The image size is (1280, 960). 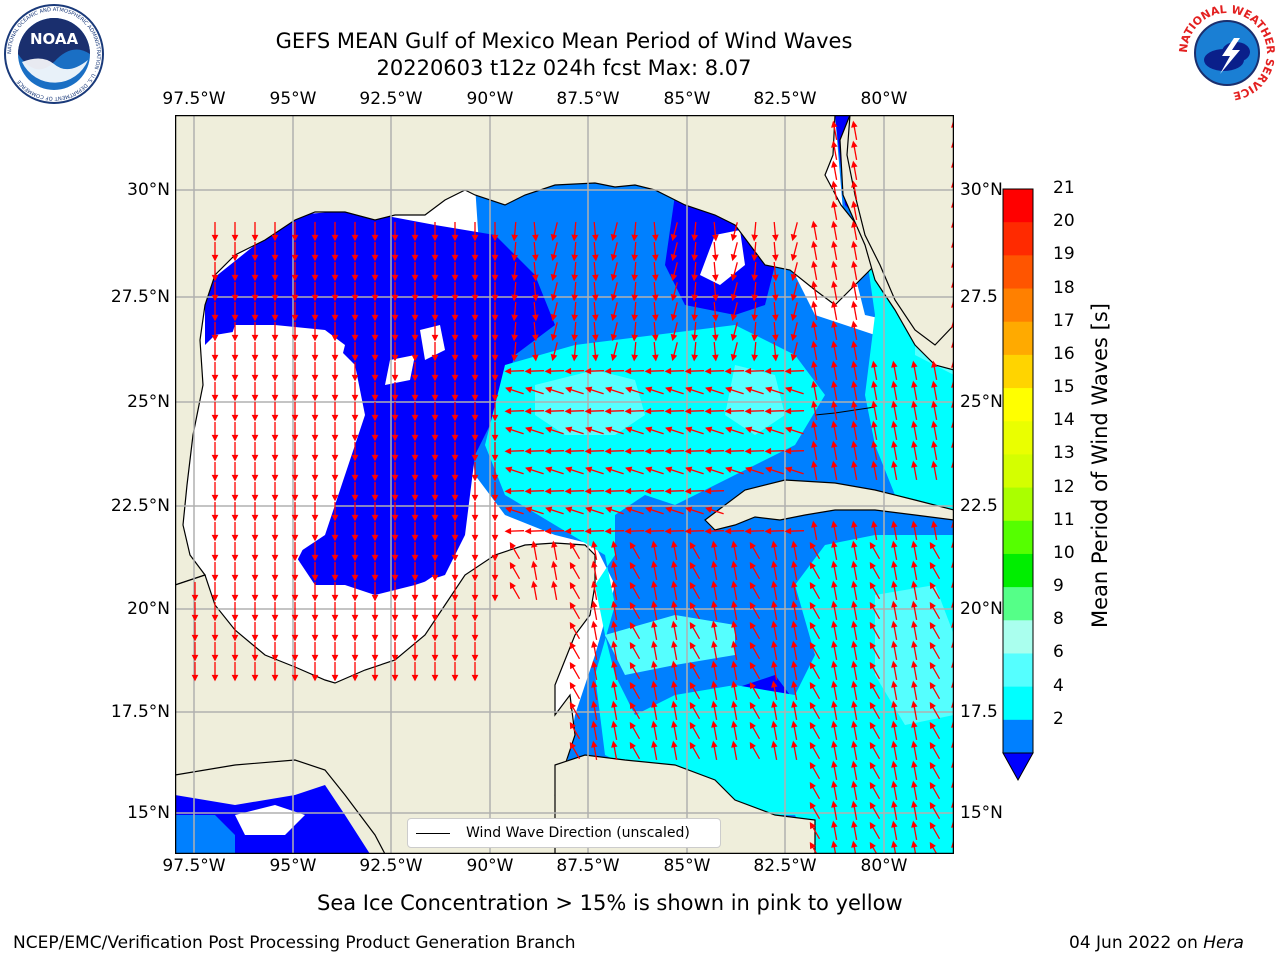 What do you see at coordinates (1064, 420) in the screenshot?
I see `colorbar-tick: 14` at bounding box center [1064, 420].